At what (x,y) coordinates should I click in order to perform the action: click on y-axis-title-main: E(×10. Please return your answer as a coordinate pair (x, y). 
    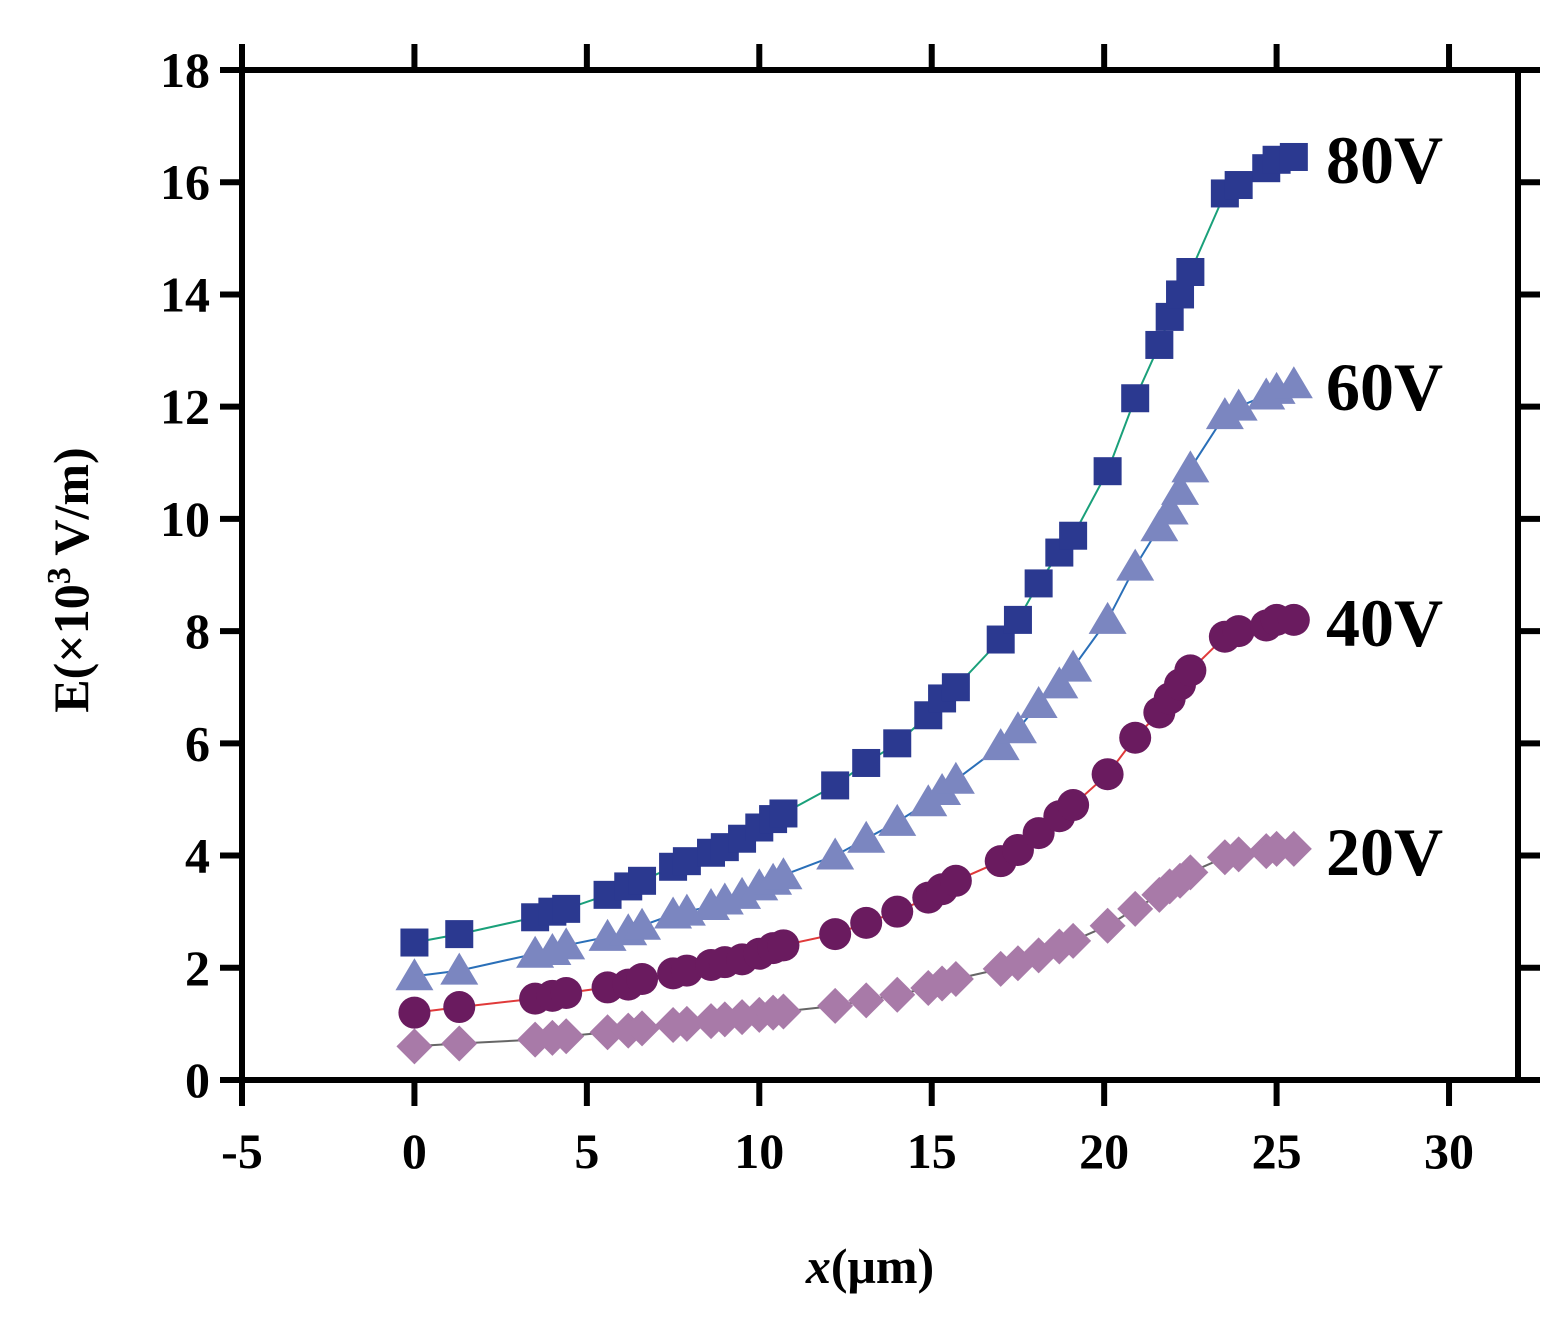
    Looking at the image, I should click on (71, 648).